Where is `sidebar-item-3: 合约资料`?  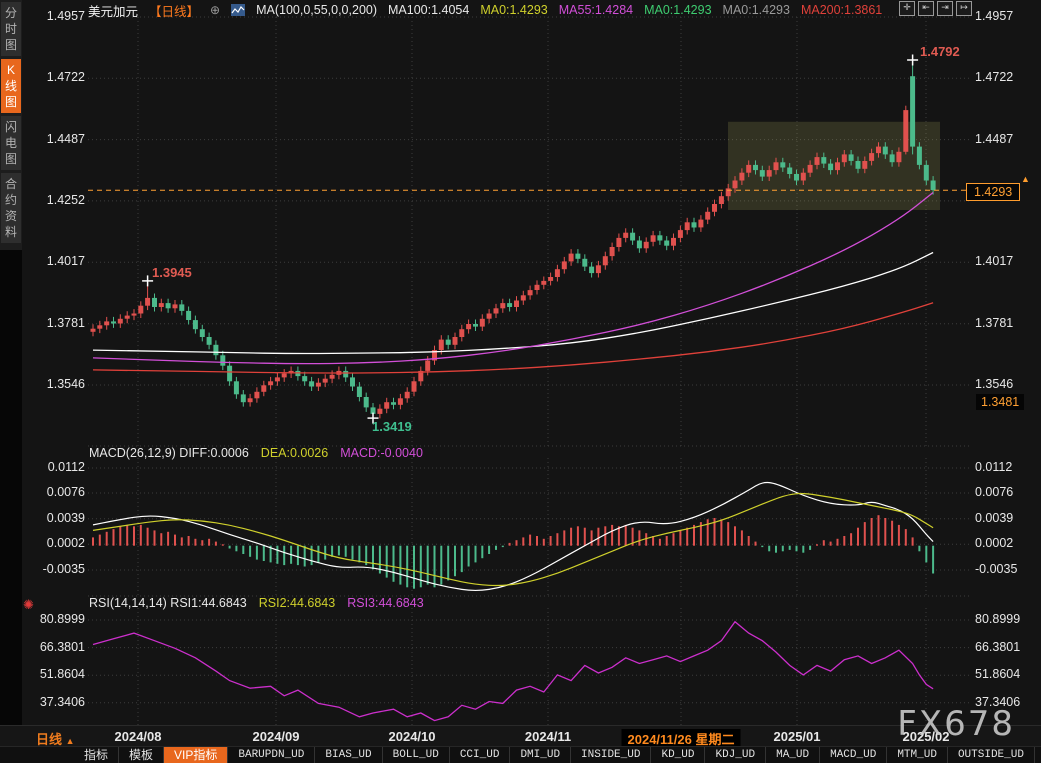 sidebar-item-3: 合约资料 is located at coordinates (11, 208).